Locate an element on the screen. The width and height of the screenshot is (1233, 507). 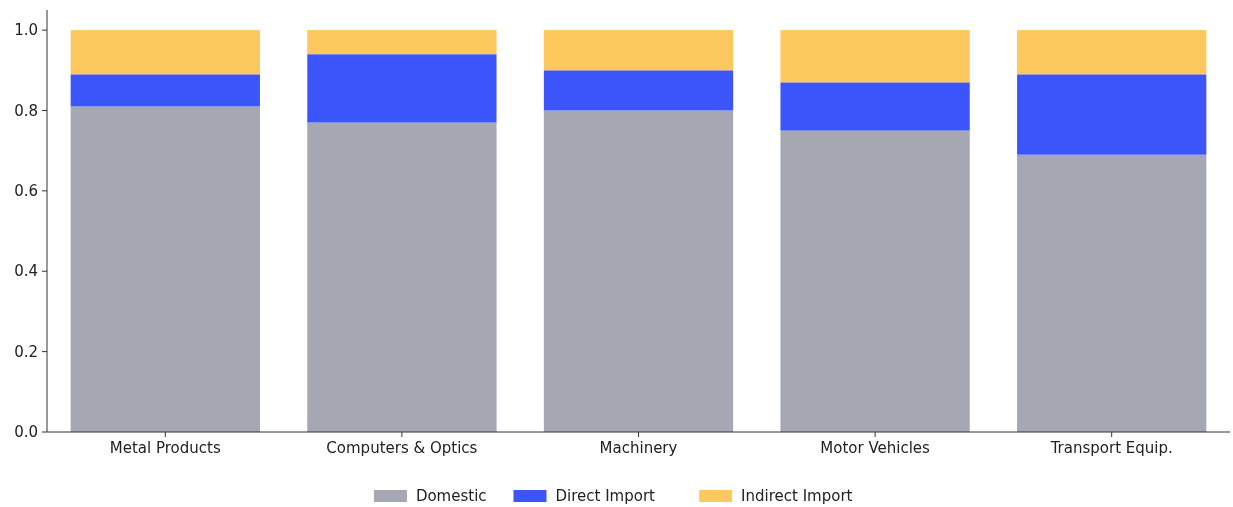
x-tick-label: Motor Vehicles is located at coordinates (875, 448).